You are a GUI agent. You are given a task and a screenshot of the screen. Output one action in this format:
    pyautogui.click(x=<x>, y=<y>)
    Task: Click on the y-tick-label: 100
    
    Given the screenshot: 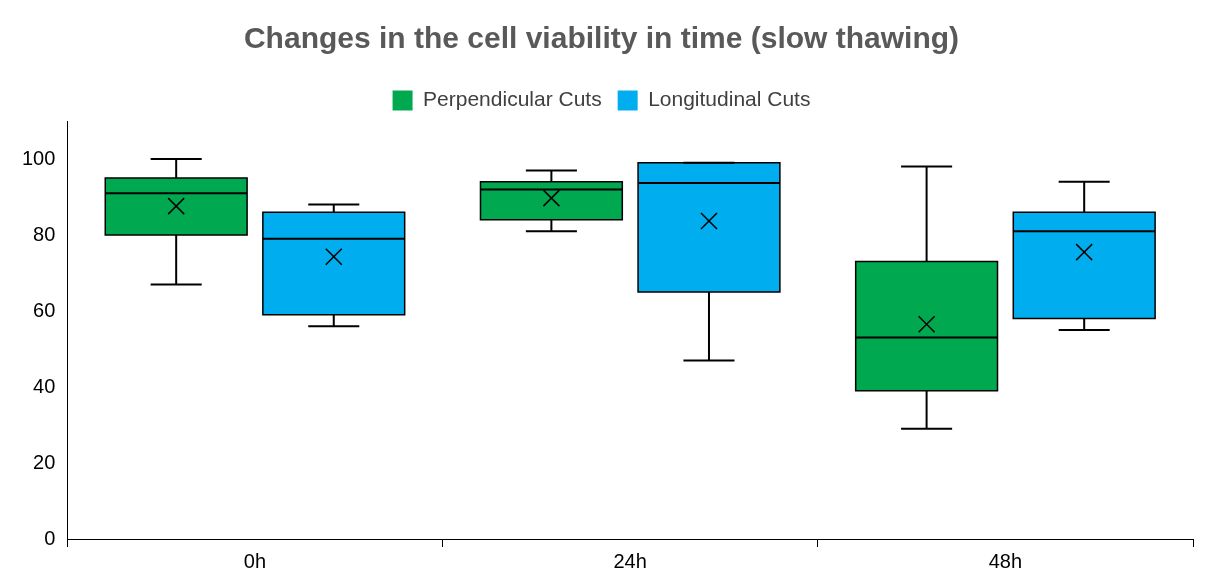 What is the action you would take?
    pyautogui.click(x=38, y=157)
    